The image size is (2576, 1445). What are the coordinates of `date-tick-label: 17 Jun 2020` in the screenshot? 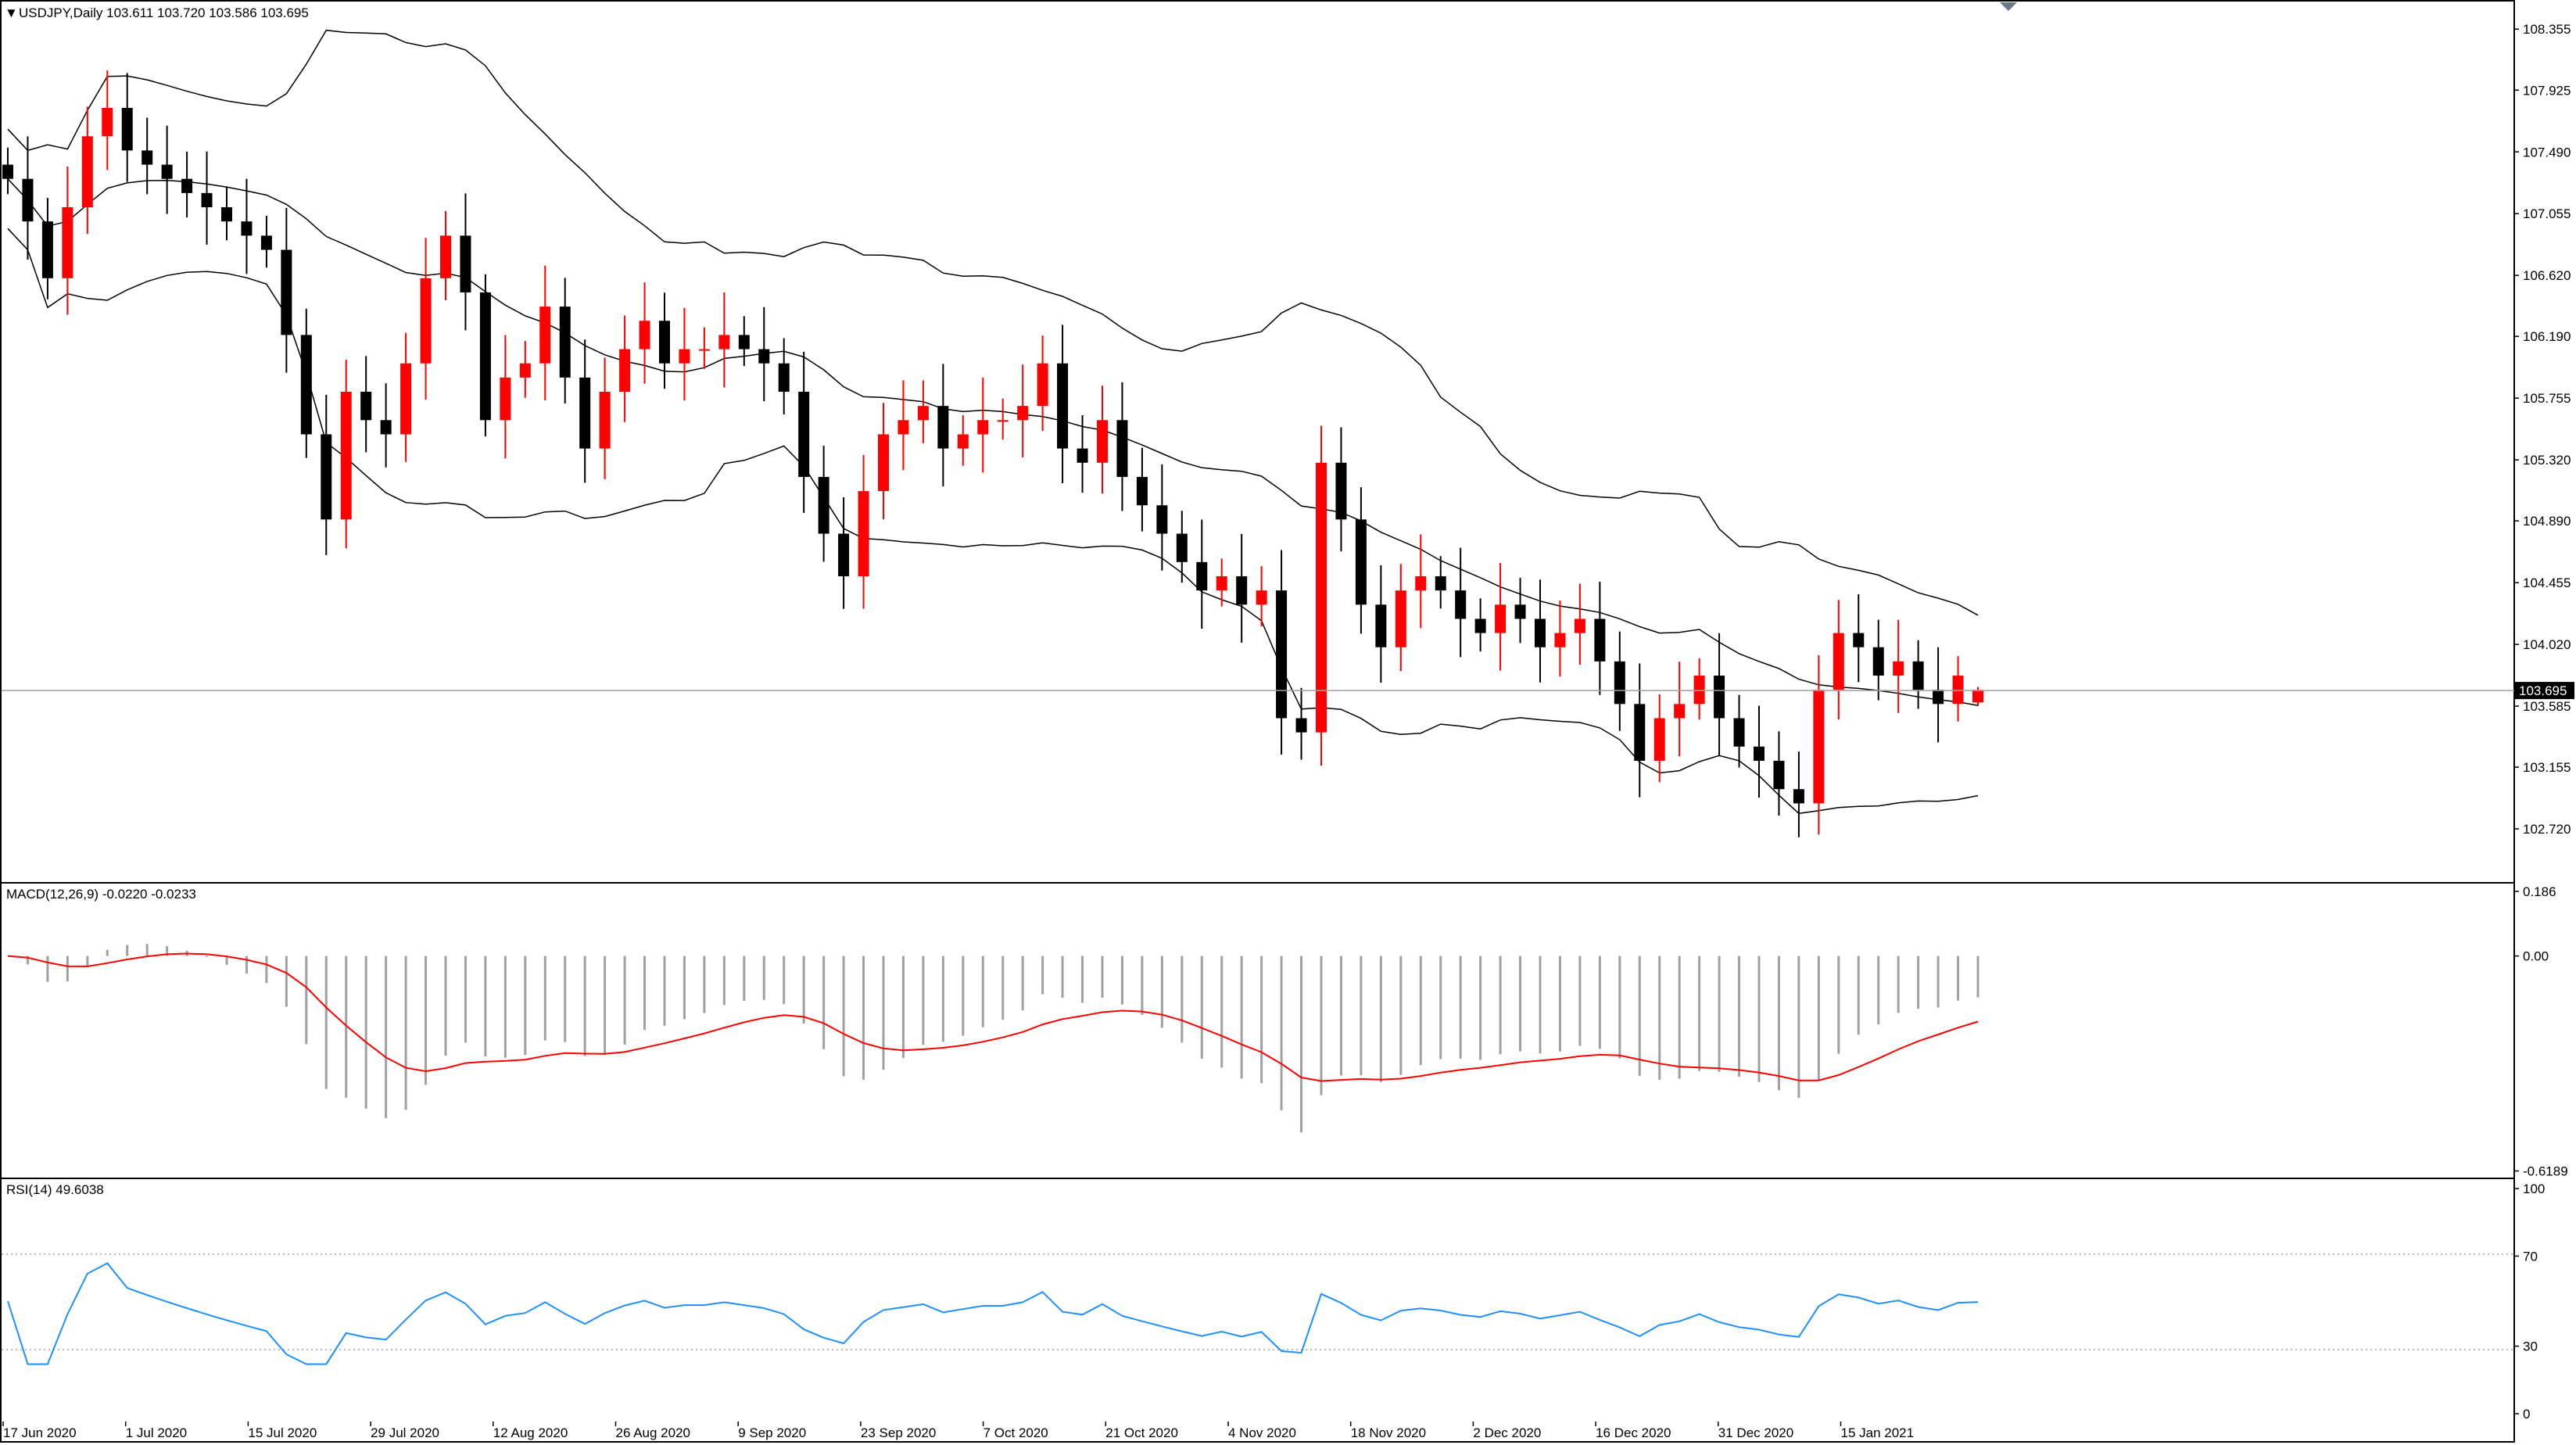 It's located at (40, 1432).